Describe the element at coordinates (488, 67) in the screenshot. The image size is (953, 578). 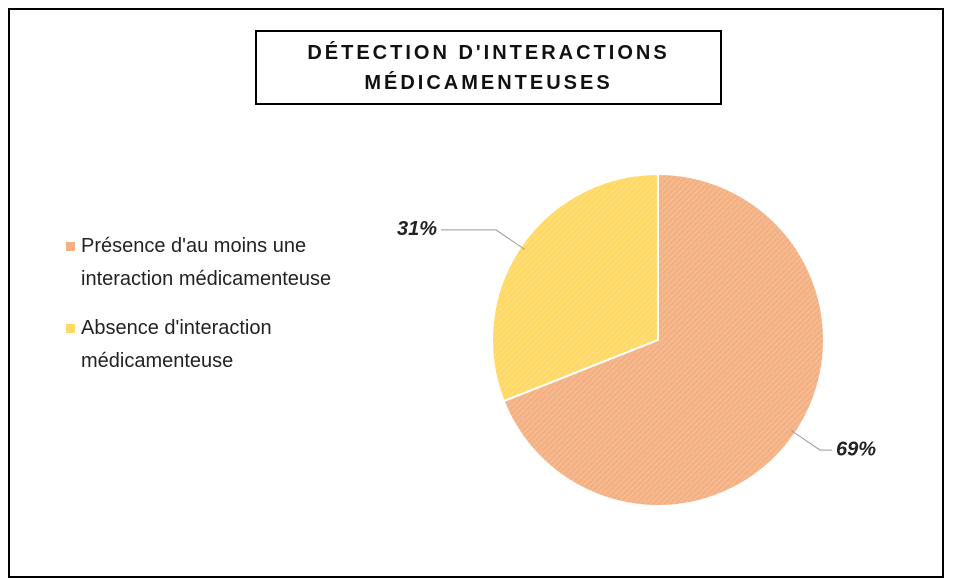
I see `chart-title: DÉTECTION D'INTERACTIONS MÉDICAMENTEUSES` at that location.